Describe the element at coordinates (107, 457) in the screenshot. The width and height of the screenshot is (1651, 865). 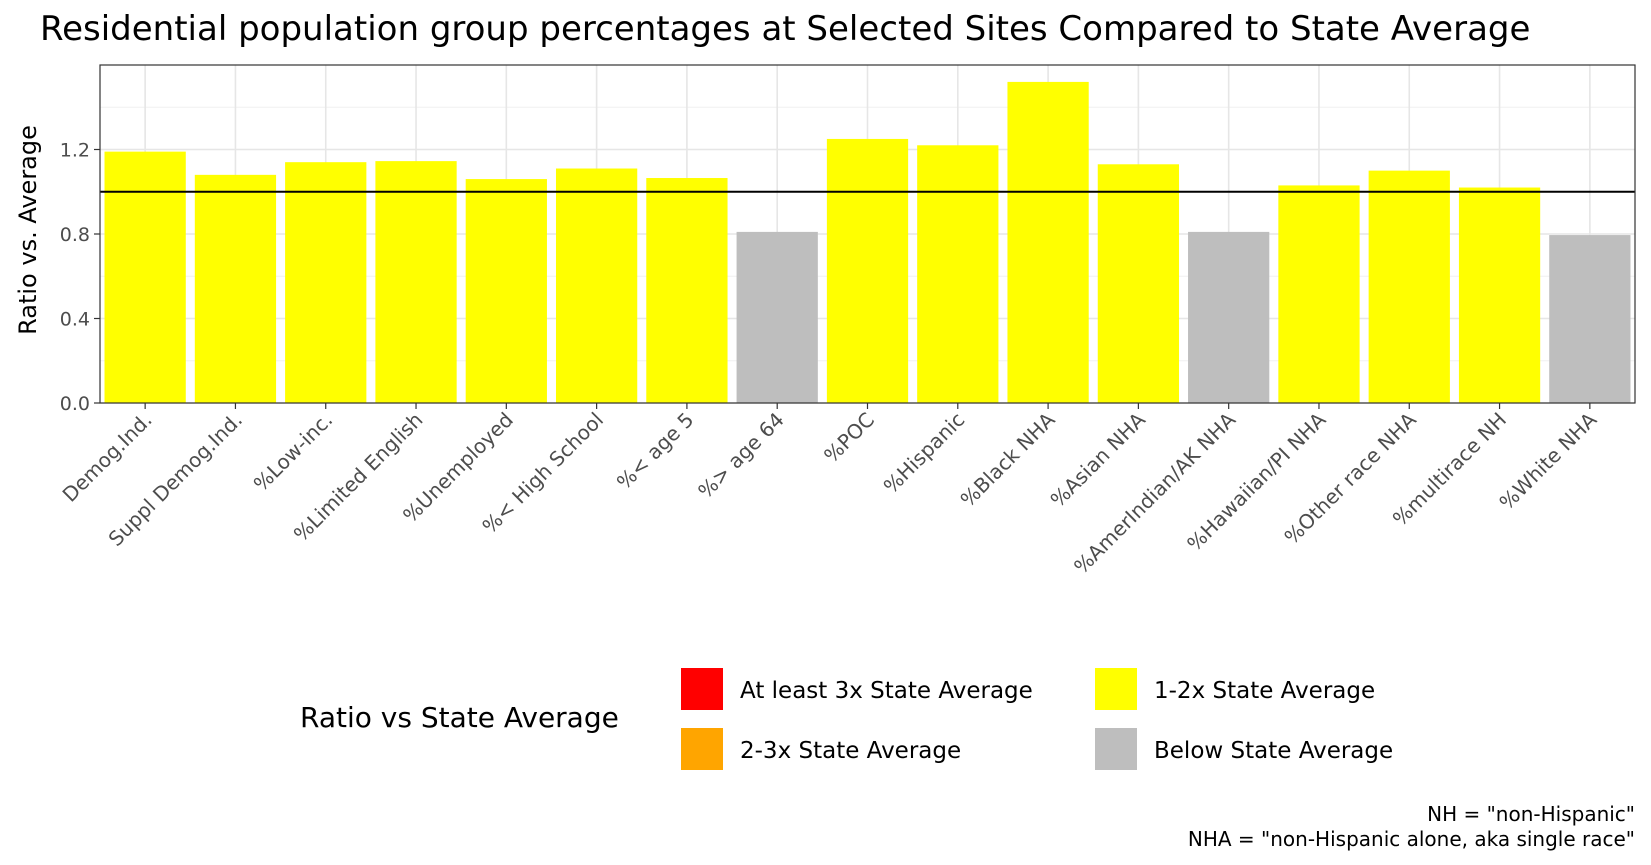
I see `x-tick-label: Demog.Ind.` at that location.